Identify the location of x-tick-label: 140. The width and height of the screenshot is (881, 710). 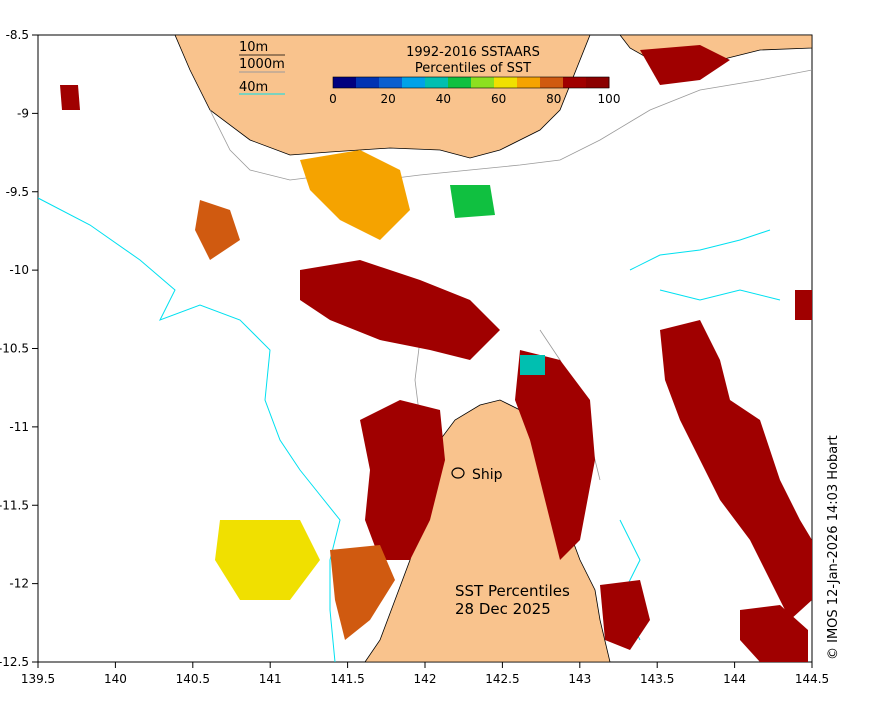
(115, 679).